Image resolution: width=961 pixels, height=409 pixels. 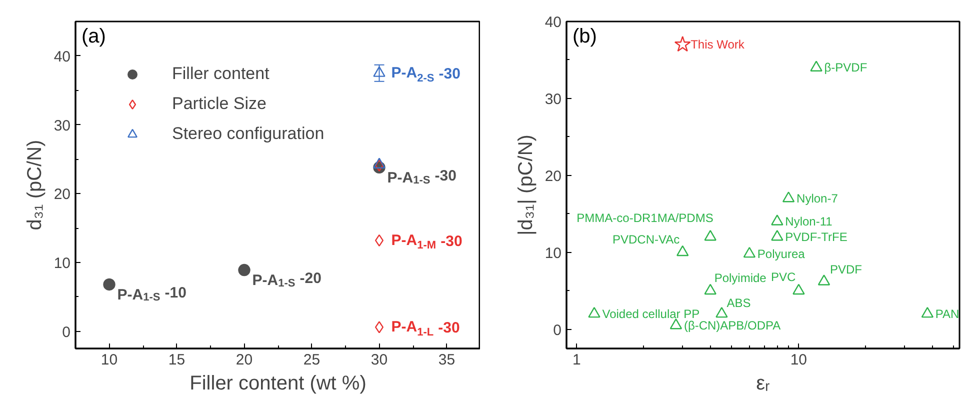 What do you see at coordinates (781, 253) in the screenshot?
I see `annotation: Polyurea` at bounding box center [781, 253].